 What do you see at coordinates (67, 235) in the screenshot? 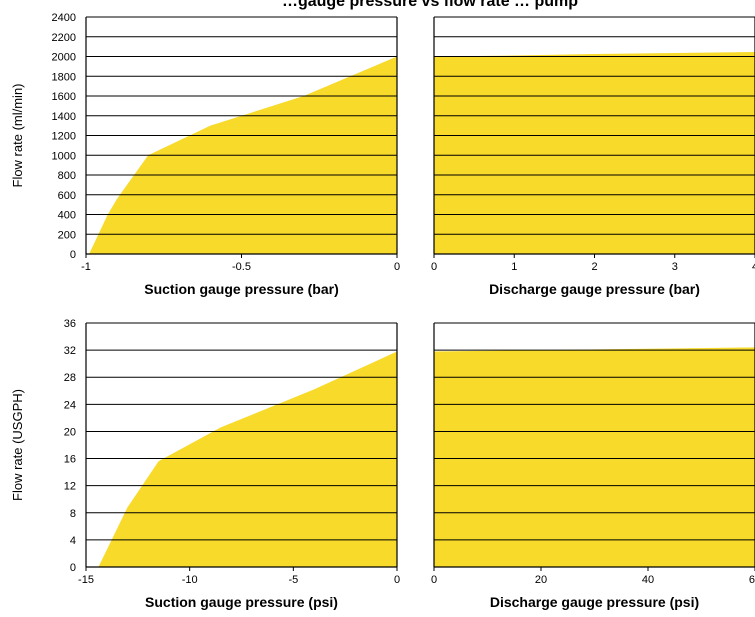
I see `panel-1-y-tick-label: 200` at bounding box center [67, 235].